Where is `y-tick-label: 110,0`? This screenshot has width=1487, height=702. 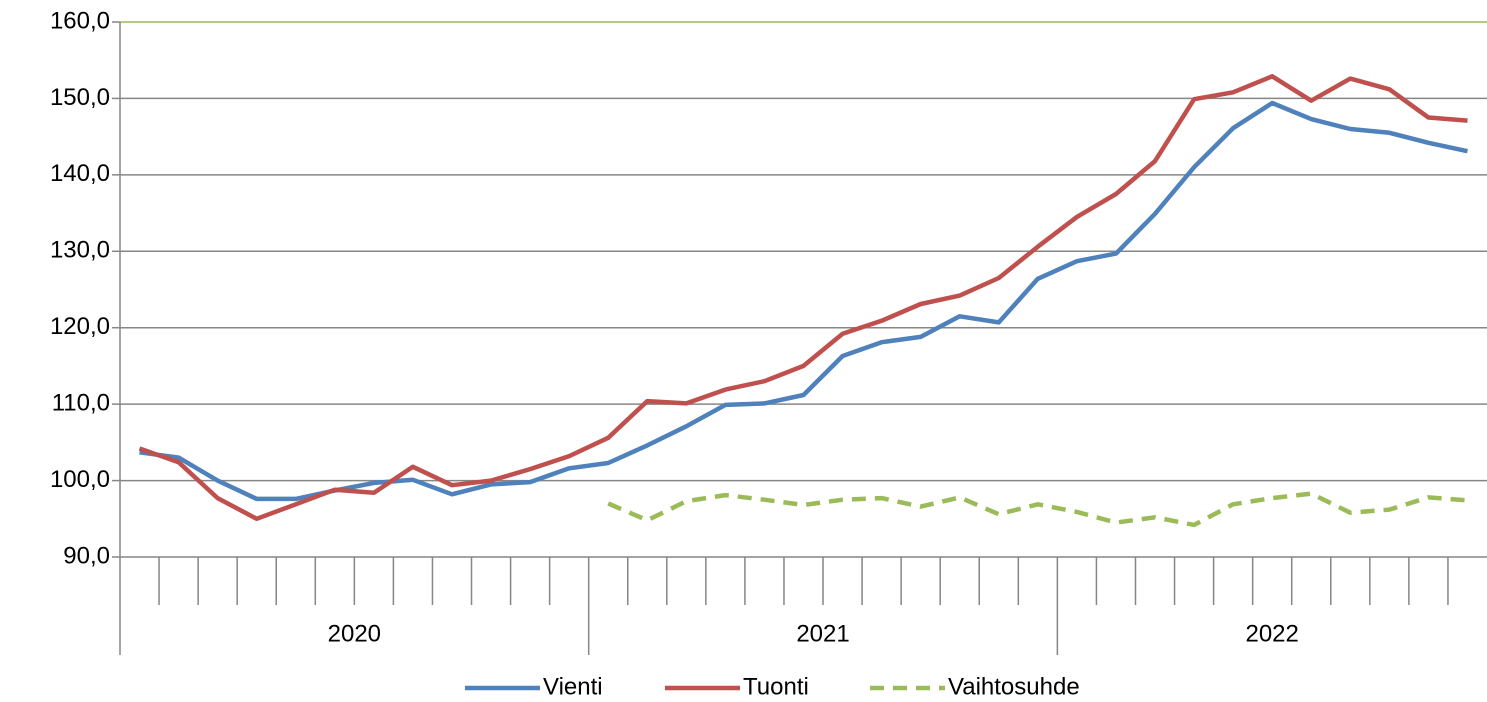 y-tick-label: 110,0 is located at coordinates (81, 402).